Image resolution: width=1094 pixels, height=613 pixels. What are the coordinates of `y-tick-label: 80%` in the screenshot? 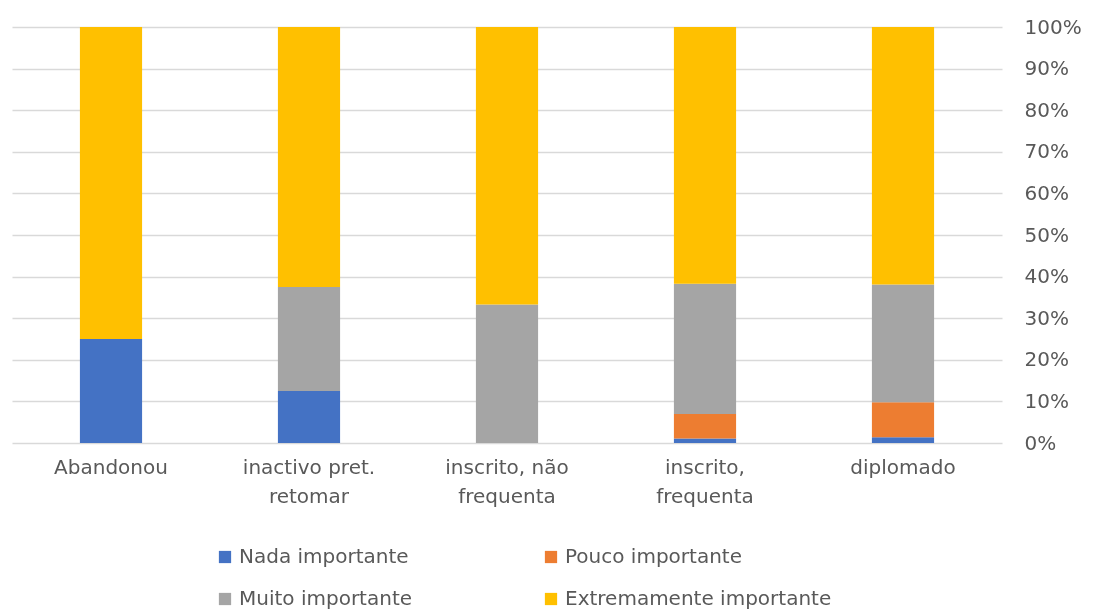 It's located at (1046, 109).